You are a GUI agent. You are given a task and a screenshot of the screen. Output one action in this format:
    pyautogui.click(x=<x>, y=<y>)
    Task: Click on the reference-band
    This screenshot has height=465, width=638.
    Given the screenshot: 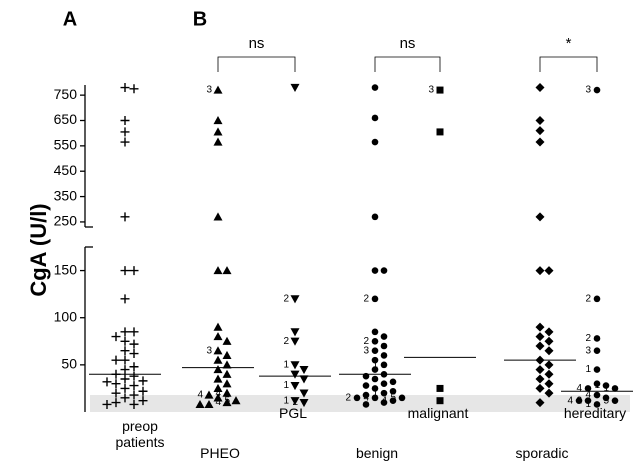 What is the action you would take?
    pyautogui.click(x=360, y=403)
    